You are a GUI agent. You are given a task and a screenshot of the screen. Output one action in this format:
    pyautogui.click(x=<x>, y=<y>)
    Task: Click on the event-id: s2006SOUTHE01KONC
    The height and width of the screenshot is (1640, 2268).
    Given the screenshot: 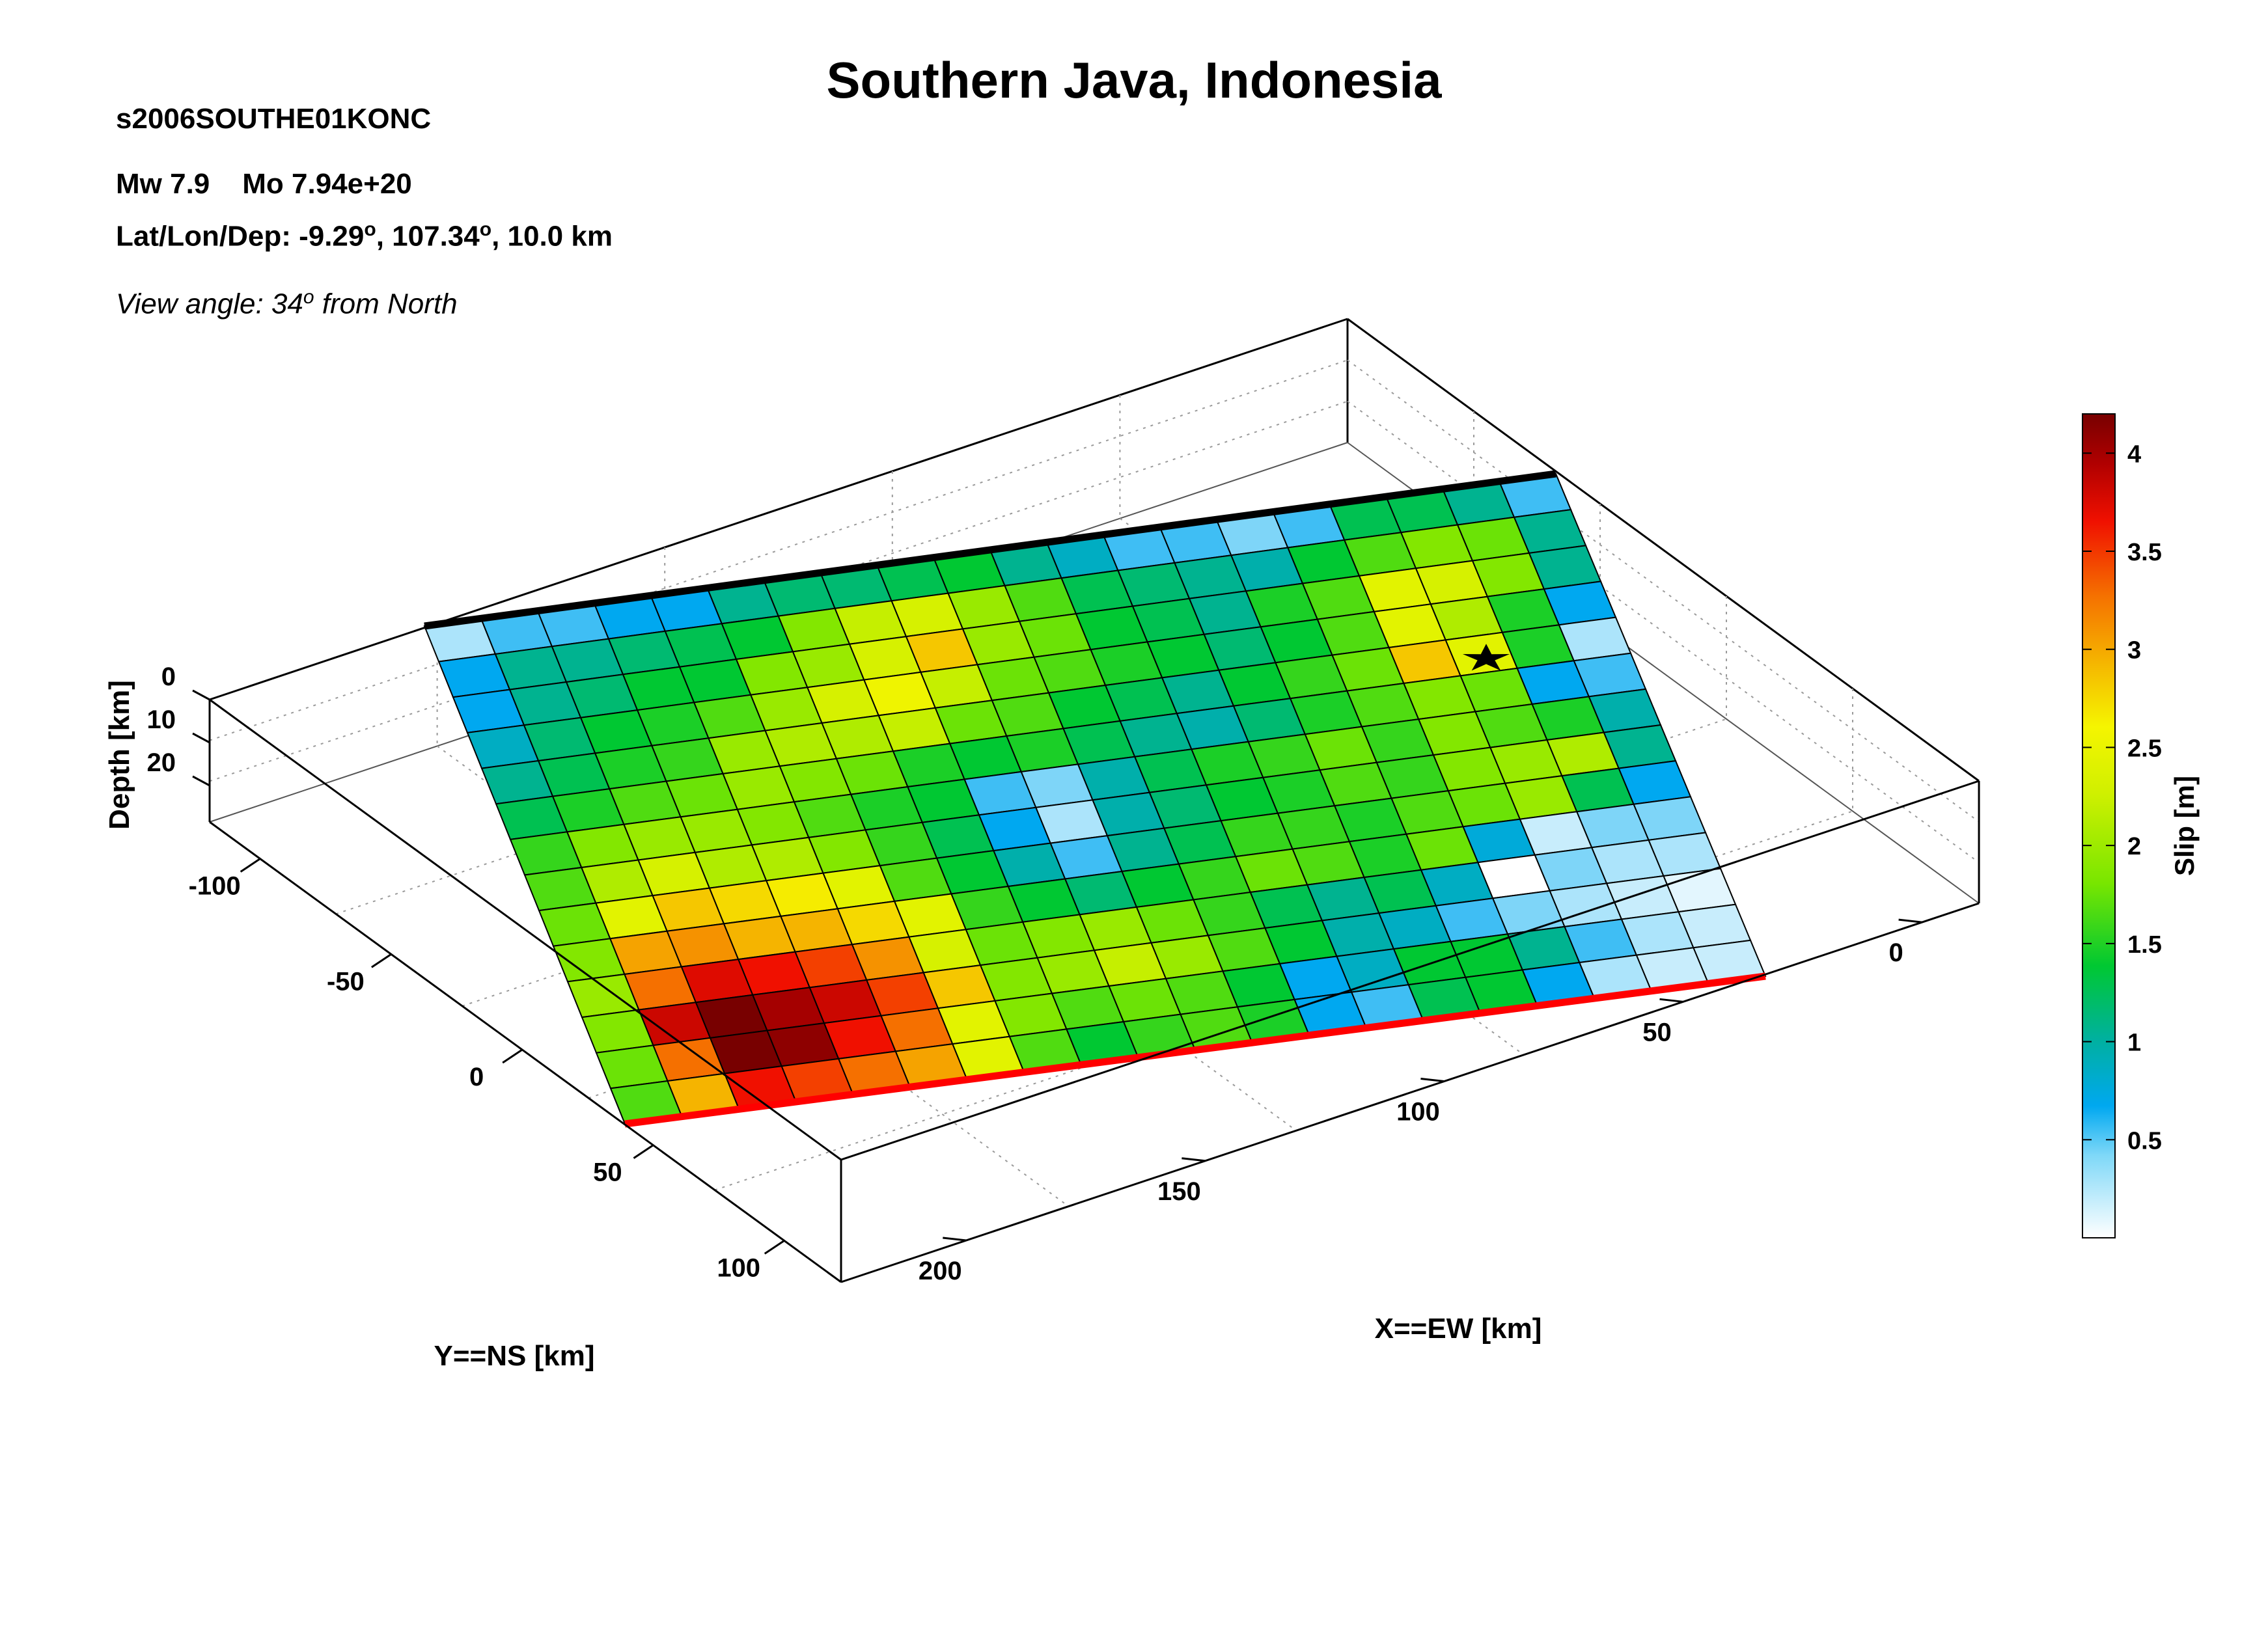 What is the action you would take?
    pyautogui.click(x=274, y=119)
    